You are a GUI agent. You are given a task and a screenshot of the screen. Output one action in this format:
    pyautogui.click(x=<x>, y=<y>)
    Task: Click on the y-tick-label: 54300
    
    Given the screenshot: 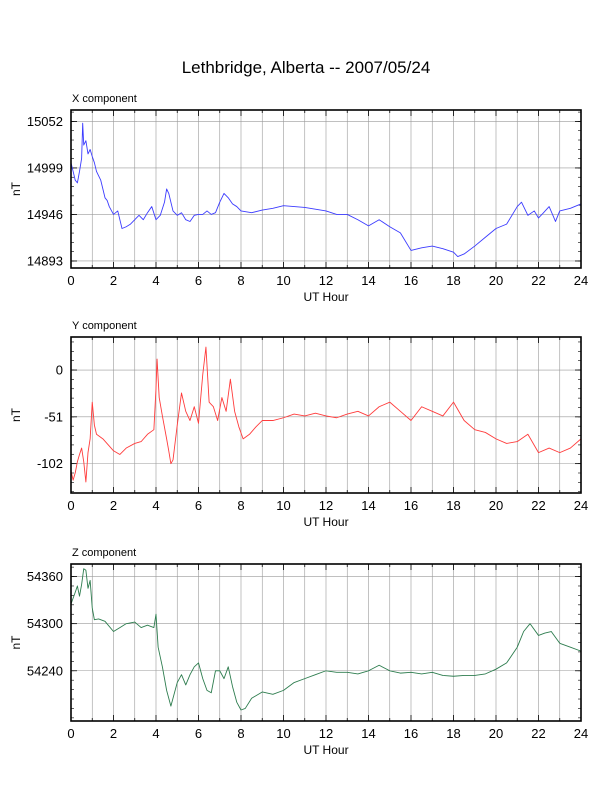 What is the action you would take?
    pyautogui.click(x=45, y=623)
    